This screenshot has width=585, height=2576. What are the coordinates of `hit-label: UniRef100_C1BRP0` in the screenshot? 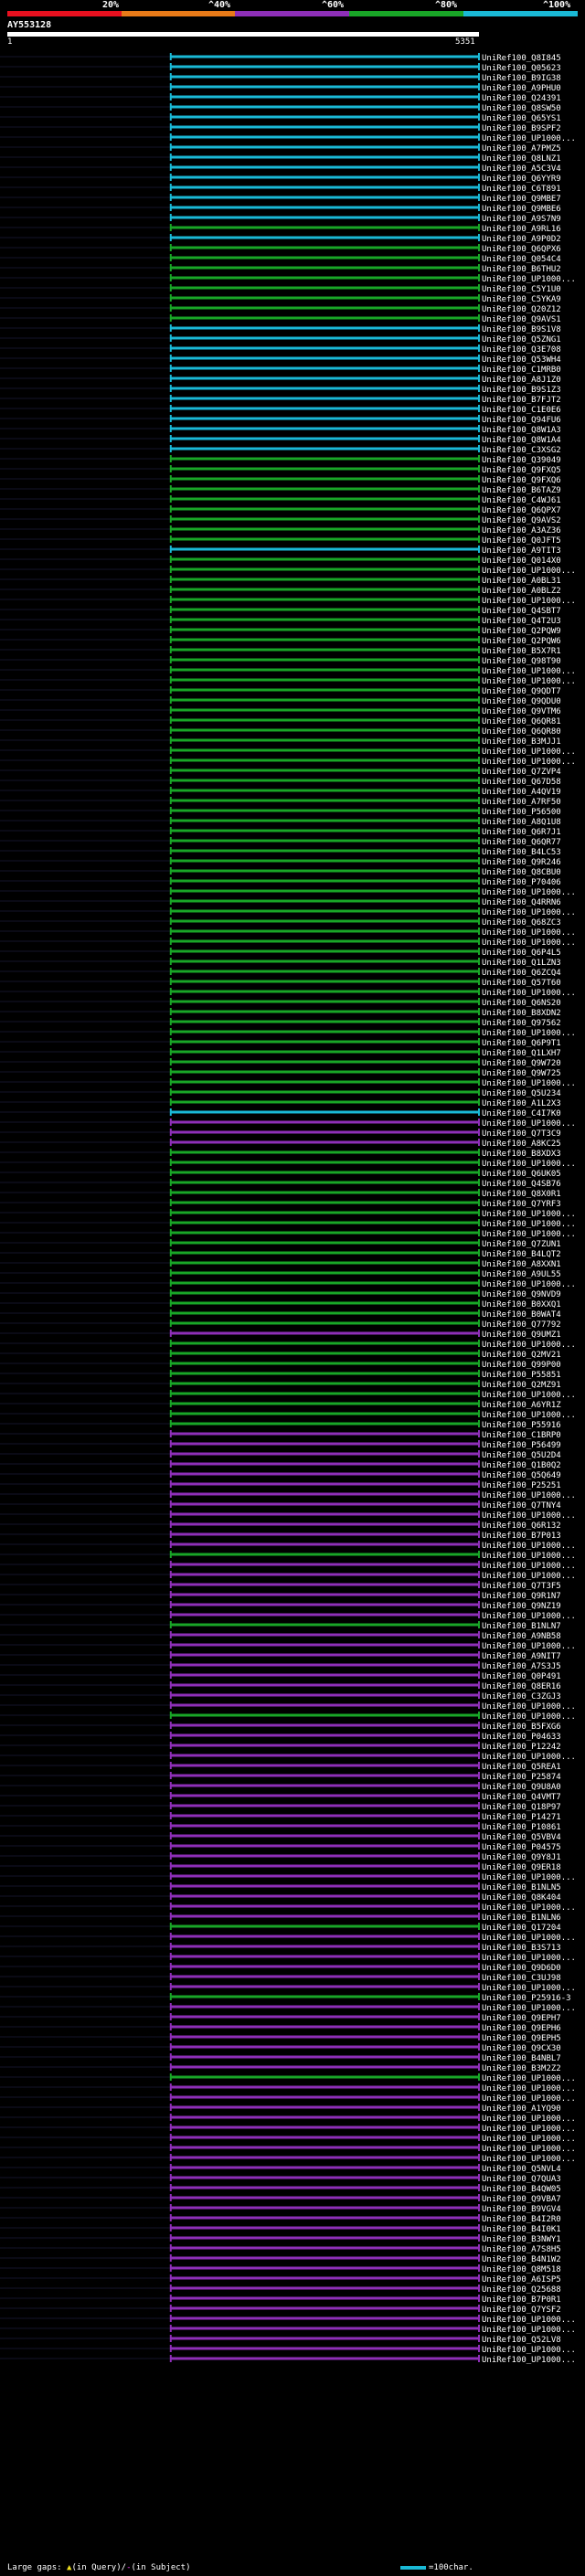 It's located at (521, 1435).